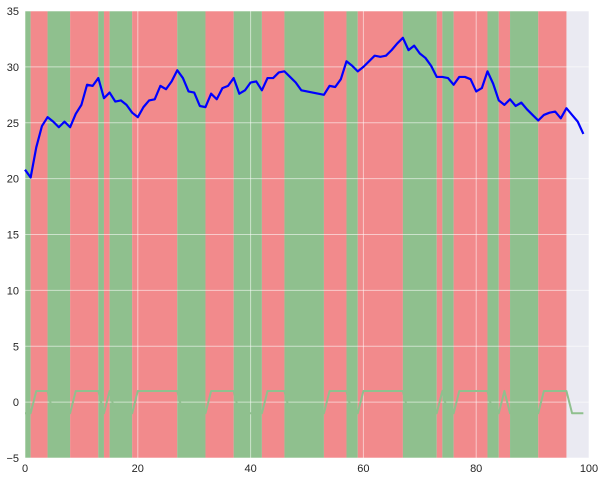  What do you see at coordinates (13, 68) in the screenshot?
I see `y-tick-label: 30` at bounding box center [13, 68].